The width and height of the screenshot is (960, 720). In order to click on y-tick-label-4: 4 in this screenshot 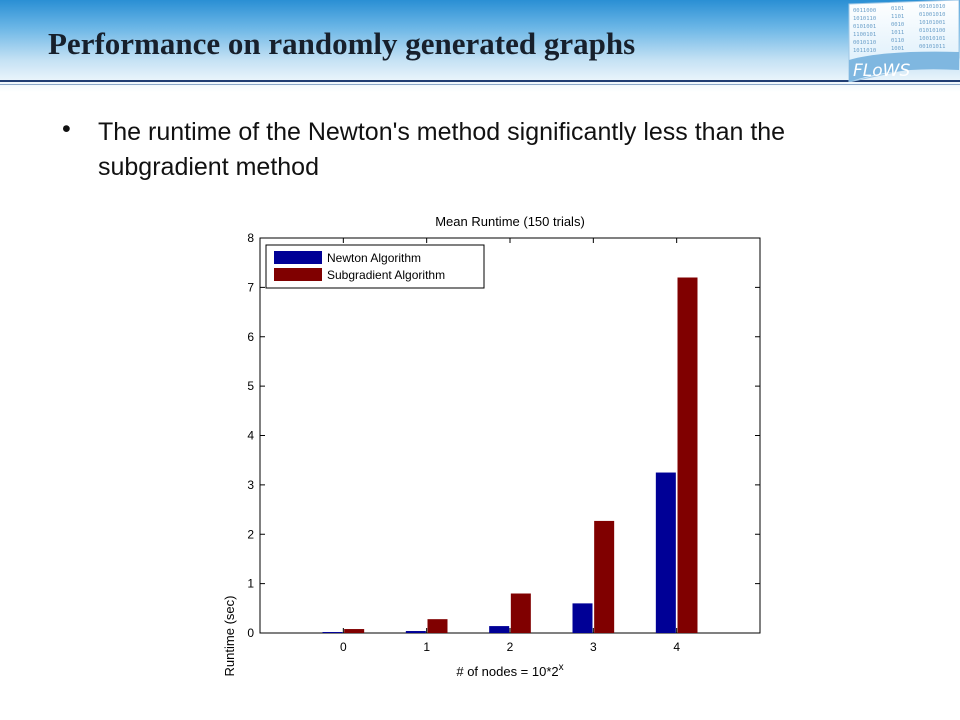, I will do `click(250, 436)`.